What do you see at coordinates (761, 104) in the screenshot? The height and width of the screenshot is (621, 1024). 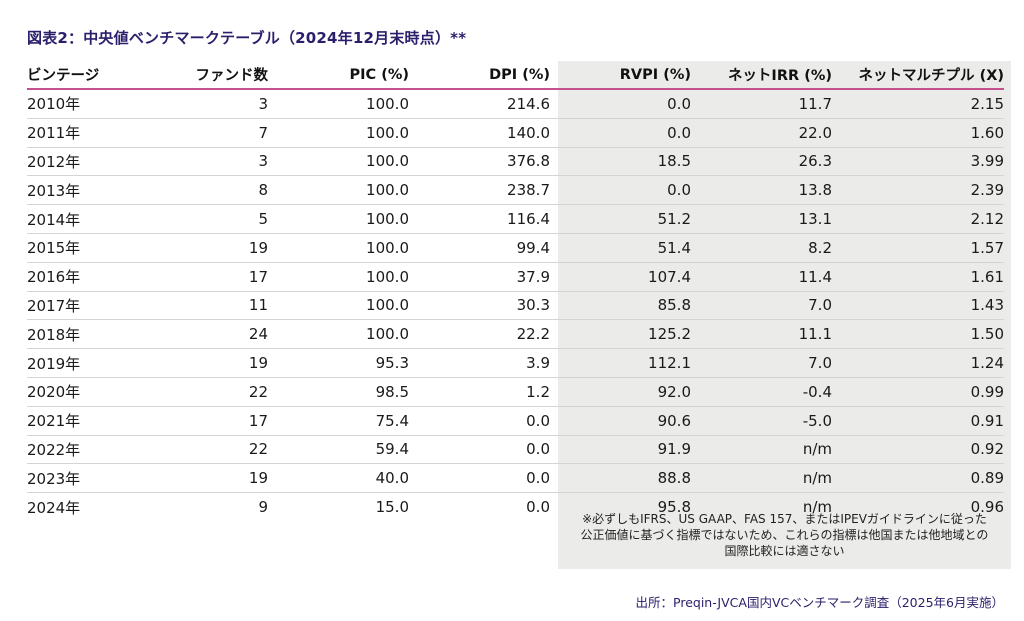 I see `cell-net-irr: 11.7` at bounding box center [761, 104].